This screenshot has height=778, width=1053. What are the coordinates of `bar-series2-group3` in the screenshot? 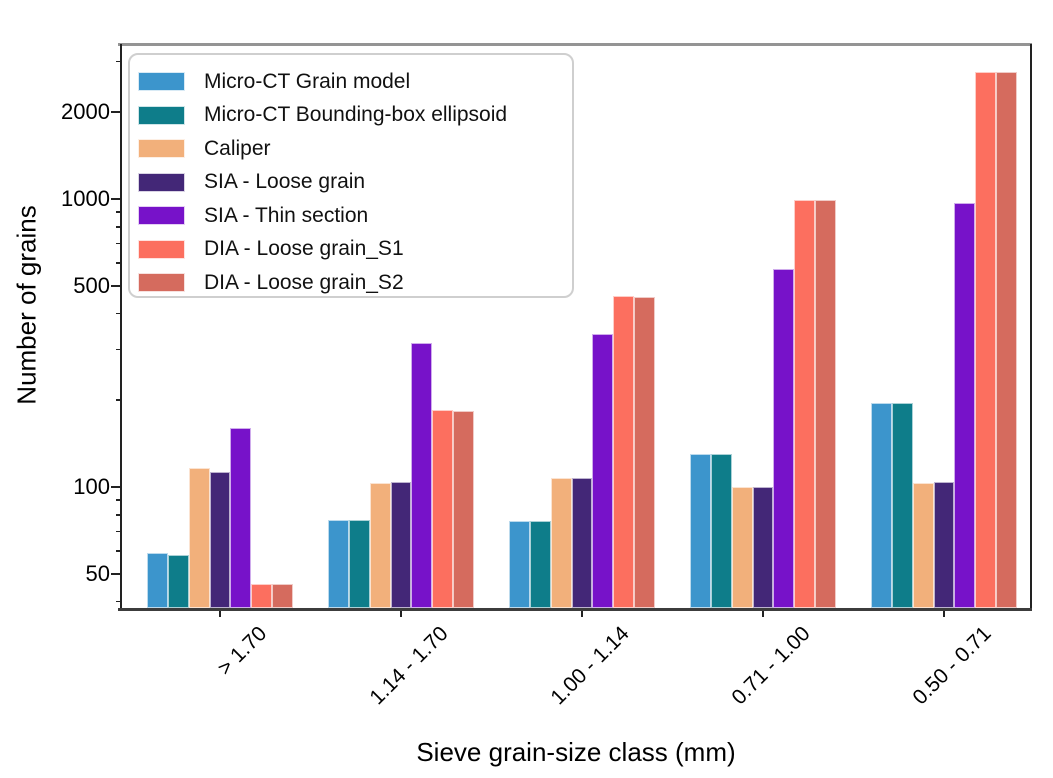 It's located at (540, 564).